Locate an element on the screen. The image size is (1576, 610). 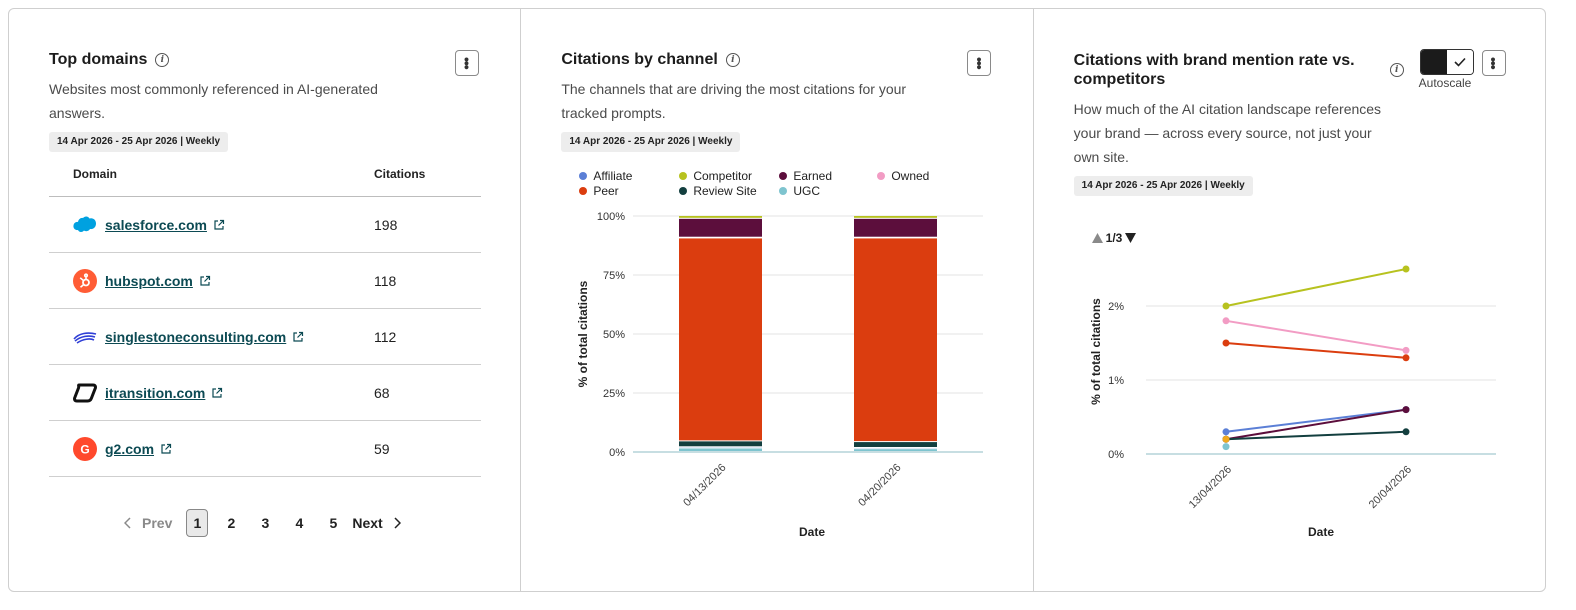
legend-item-earned: Earned is located at coordinates (805, 176).